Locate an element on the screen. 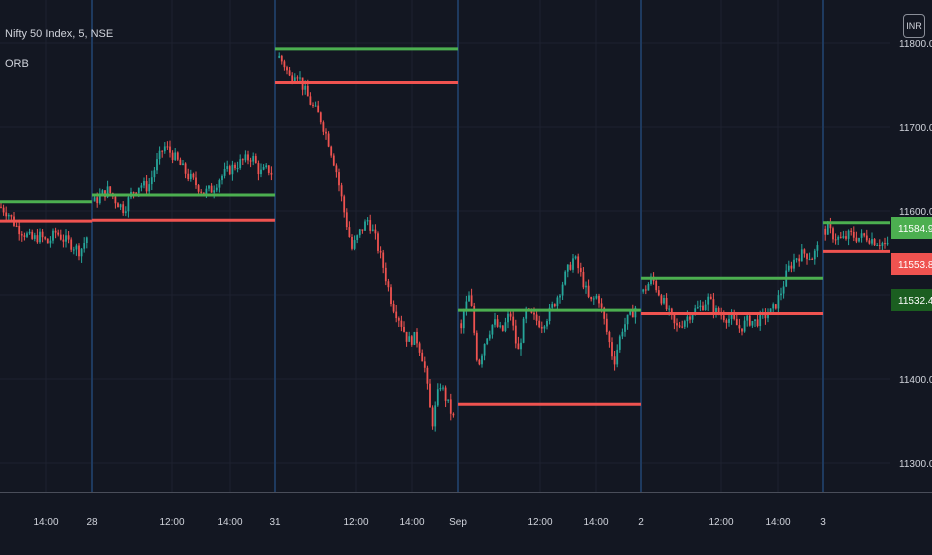  time-tick-label: 28 is located at coordinates (92, 522).